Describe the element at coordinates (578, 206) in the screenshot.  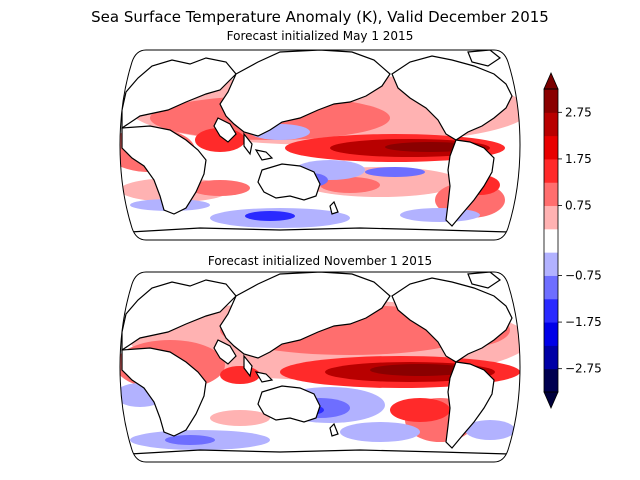
I see `colorbar-tick-label: 0.75` at that location.